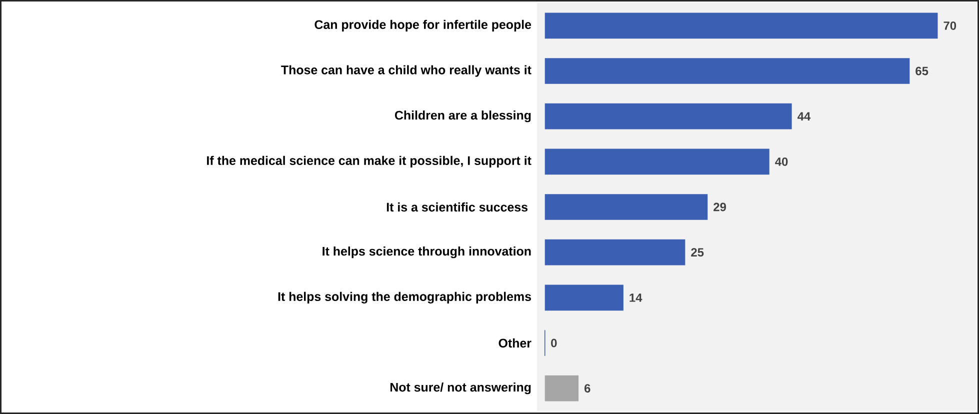  I want to click on y-tick-label: It is a scientific success, so click(457, 207).